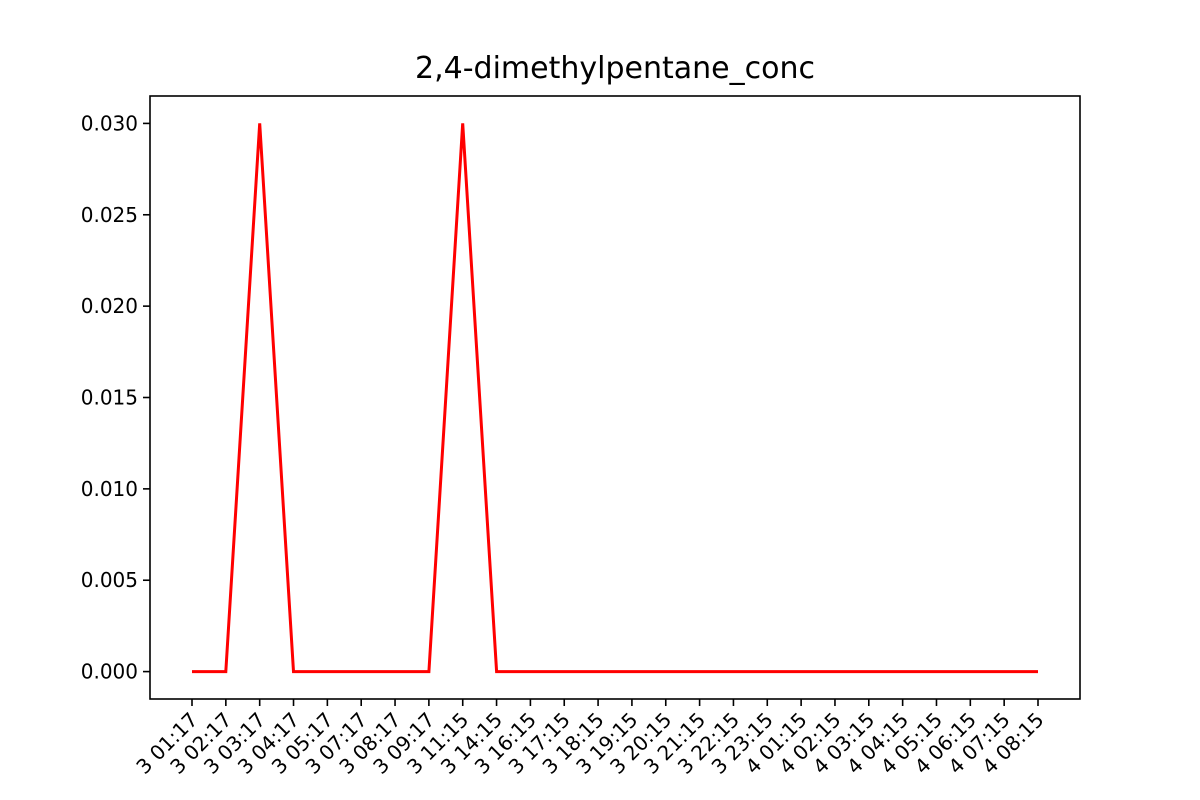  Describe the element at coordinates (109, 123) in the screenshot. I see `y-tick-label: 0.030` at that location.